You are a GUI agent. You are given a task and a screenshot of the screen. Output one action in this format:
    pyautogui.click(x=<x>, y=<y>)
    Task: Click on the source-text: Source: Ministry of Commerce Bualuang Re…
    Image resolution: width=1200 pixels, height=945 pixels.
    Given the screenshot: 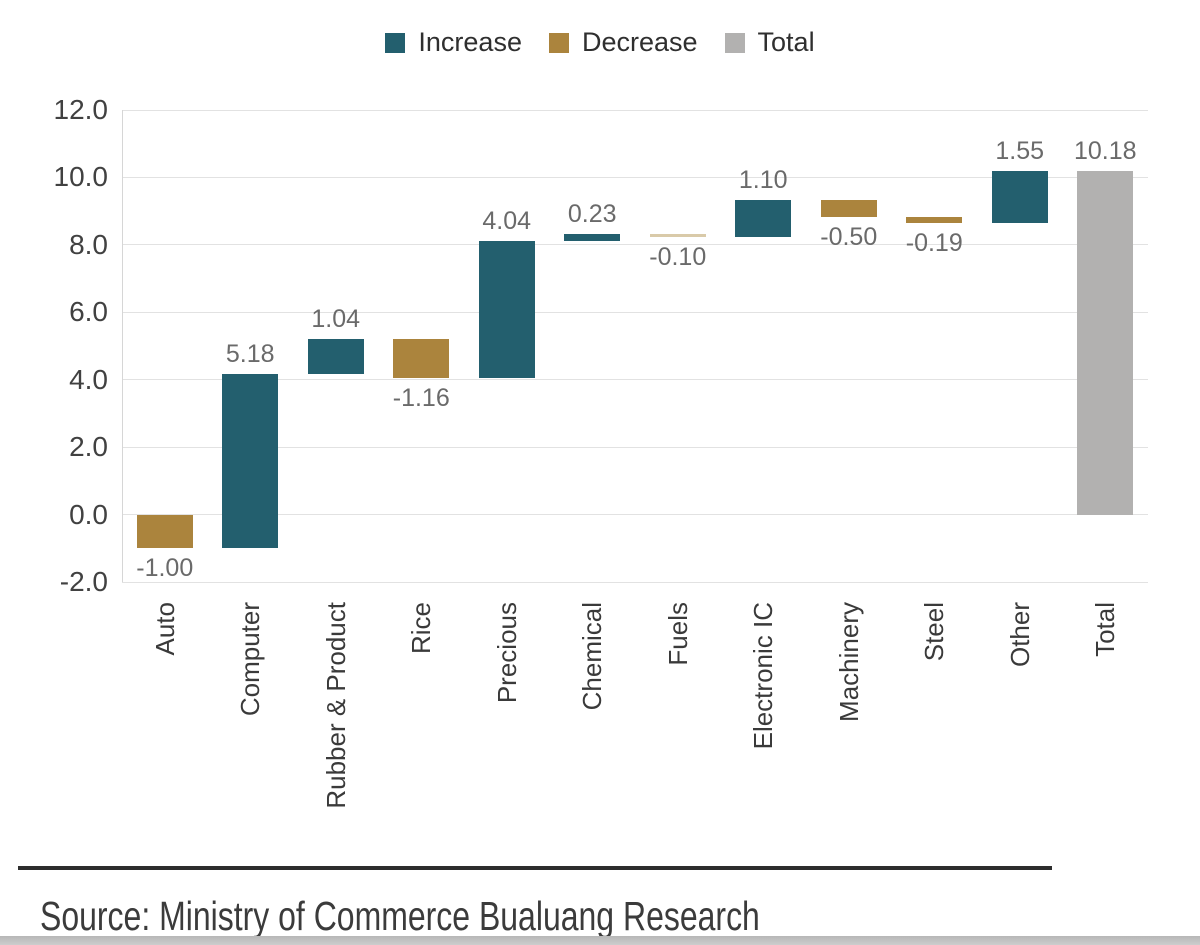 What is the action you would take?
    pyautogui.click(x=400, y=916)
    